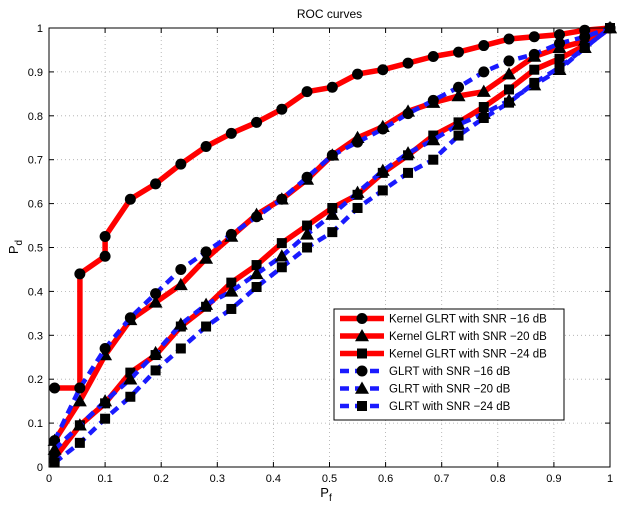 The height and width of the screenshot is (510, 619). Describe the element at coordinates (35, 73) in the screenshot. I see `y-tick-label: 0.9` at that location.